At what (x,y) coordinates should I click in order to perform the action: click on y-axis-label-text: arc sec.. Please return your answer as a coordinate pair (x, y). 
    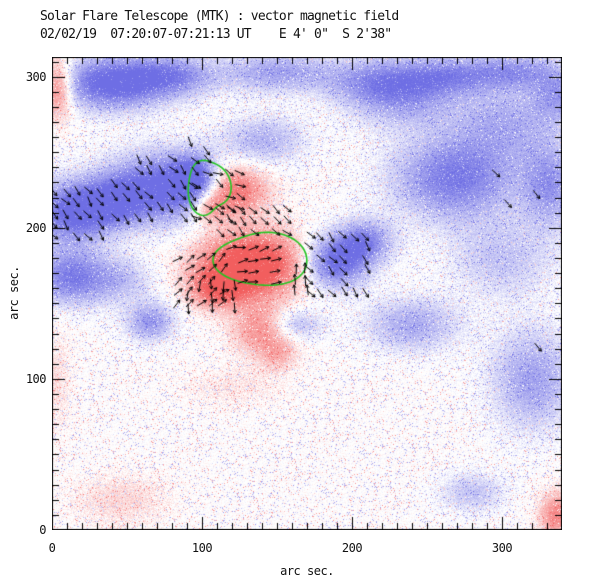
    Looking at the image, I should click on (14, 293).